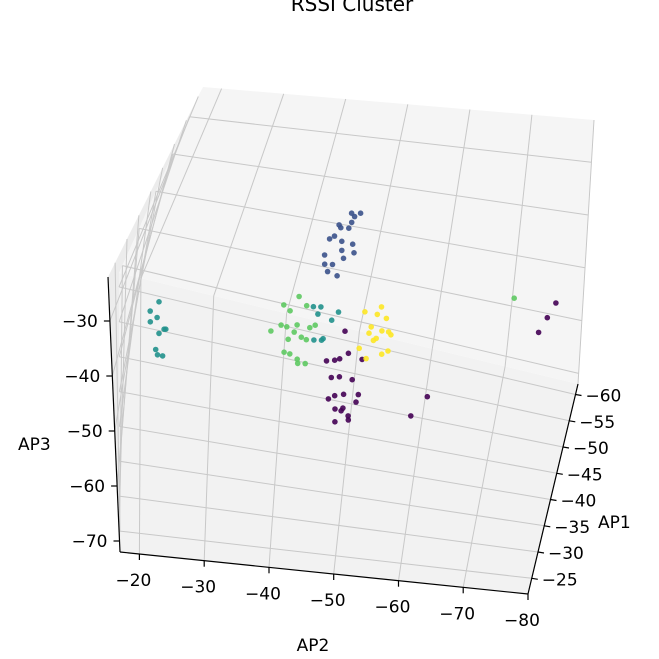  Describe the element at coordinates (85, 432) in the screenshot. I see `z-tick-label: −50` at that location.